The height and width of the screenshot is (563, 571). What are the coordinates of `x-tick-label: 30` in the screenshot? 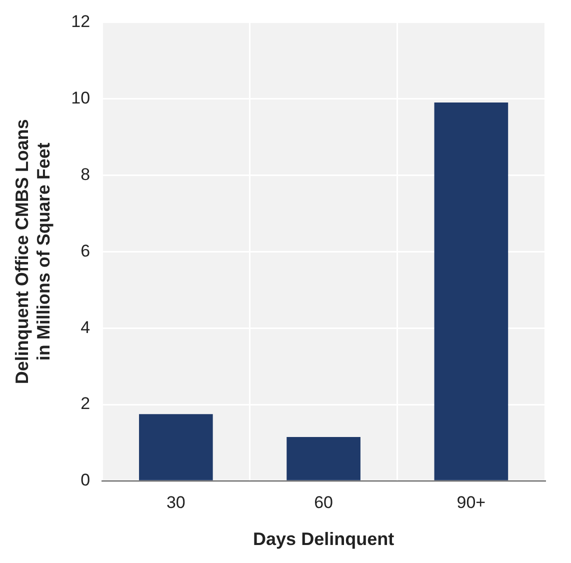 It's located at (176, 502).